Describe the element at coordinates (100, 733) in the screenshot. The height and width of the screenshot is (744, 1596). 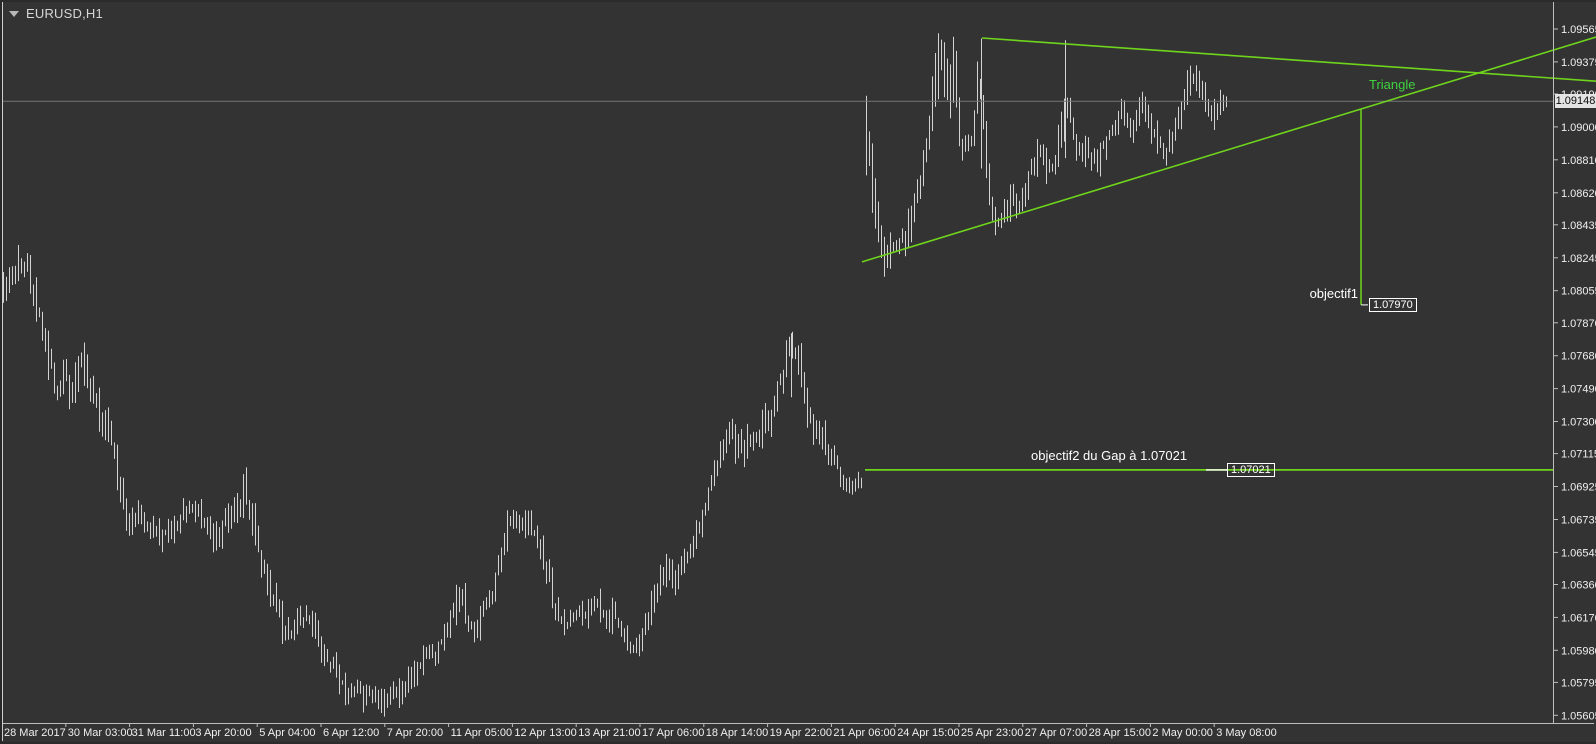
I see `svg-text: 30 Mar 03:00` at that location.